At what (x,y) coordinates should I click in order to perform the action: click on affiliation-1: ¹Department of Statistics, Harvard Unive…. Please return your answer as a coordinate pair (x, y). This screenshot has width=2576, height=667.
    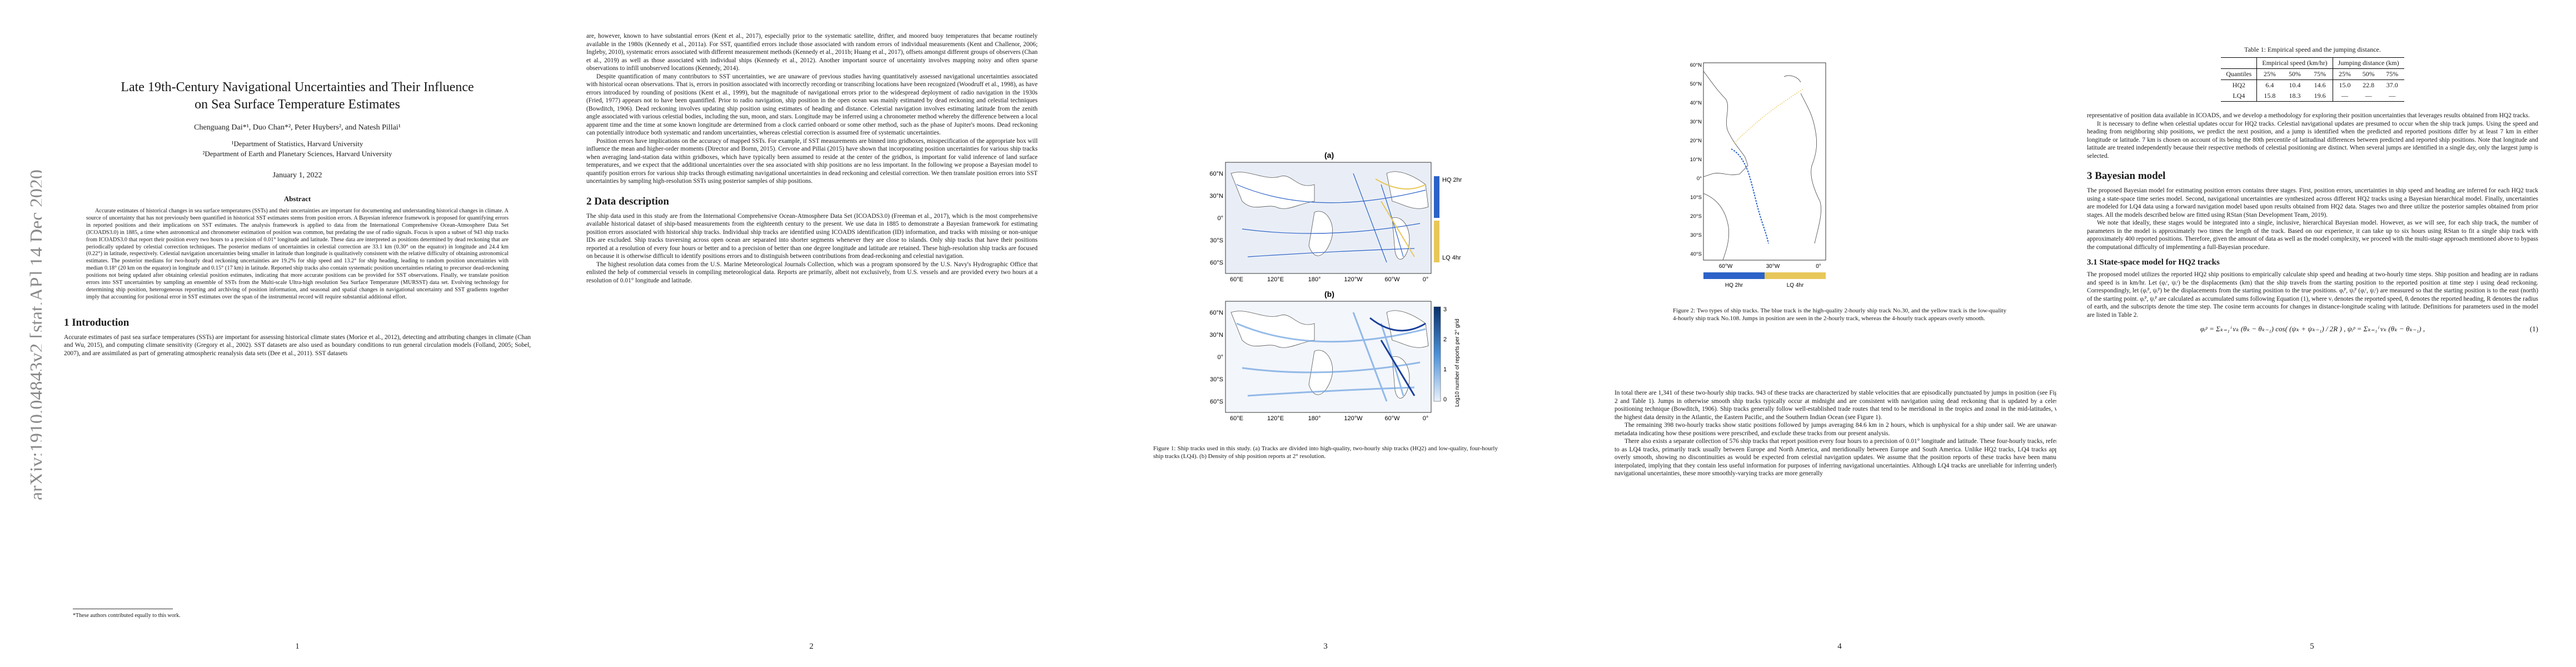
    Looking at the image, I should click on (297, 144).